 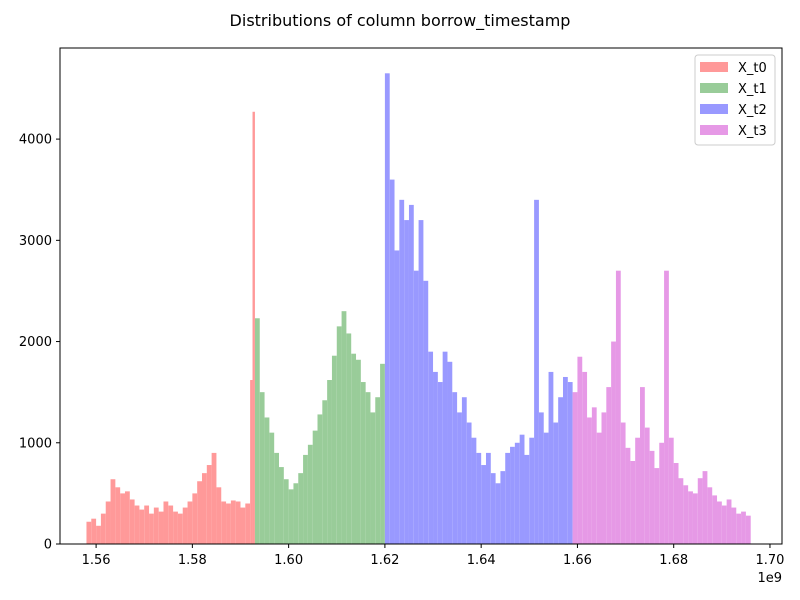 What do you see at coordinates (714, 67) in the screenshot?
I see `legend-swatch` at bounding box center [714, 67].